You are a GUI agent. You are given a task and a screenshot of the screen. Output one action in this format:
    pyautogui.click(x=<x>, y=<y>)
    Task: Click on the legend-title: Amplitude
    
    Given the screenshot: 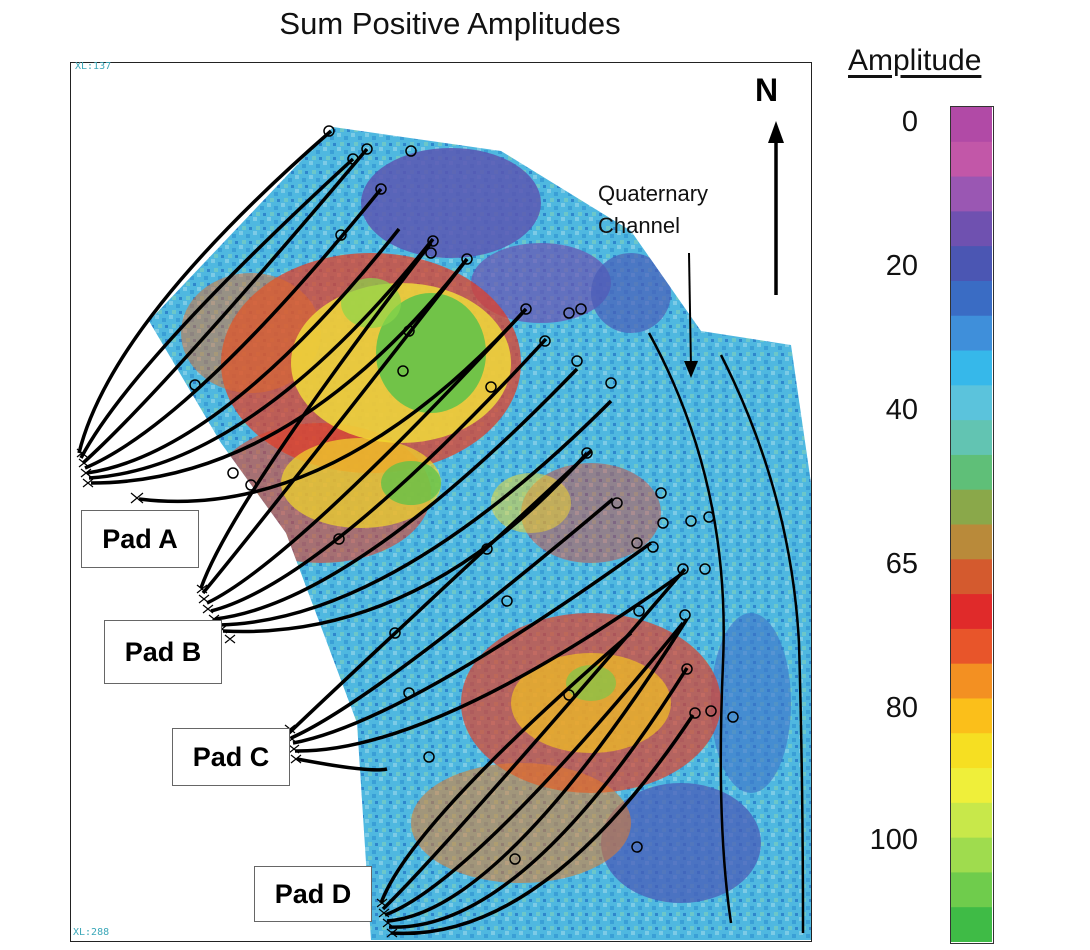 What is the action you would take?
    pyautogui.click(x=915, y=60)
    